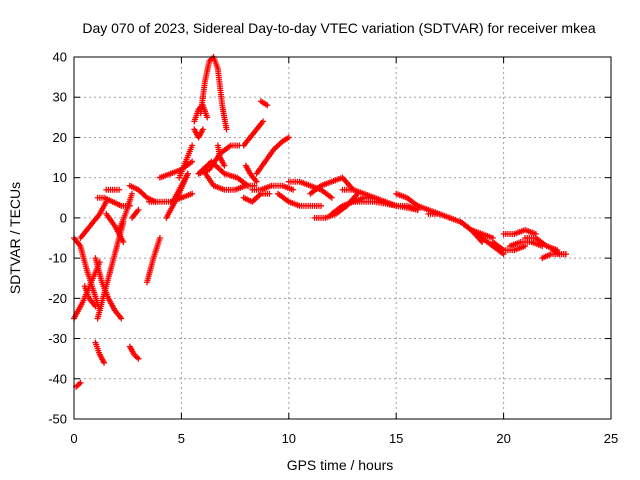  Describe the element at coordinates (611, 438) in the screenshot. I see `x-tick-label: 25` at that location.